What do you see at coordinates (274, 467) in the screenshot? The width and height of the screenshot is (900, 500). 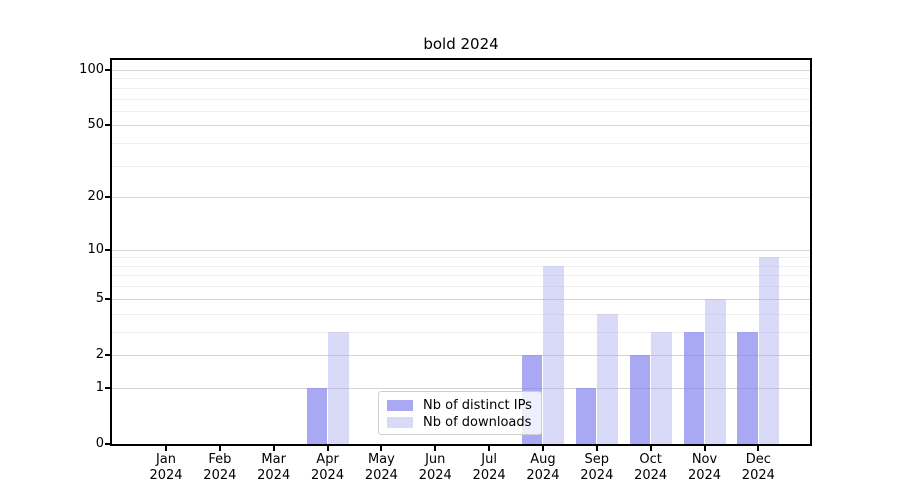 I see `x-tick-label: Mar 2024` at bounding box center [274, 467].